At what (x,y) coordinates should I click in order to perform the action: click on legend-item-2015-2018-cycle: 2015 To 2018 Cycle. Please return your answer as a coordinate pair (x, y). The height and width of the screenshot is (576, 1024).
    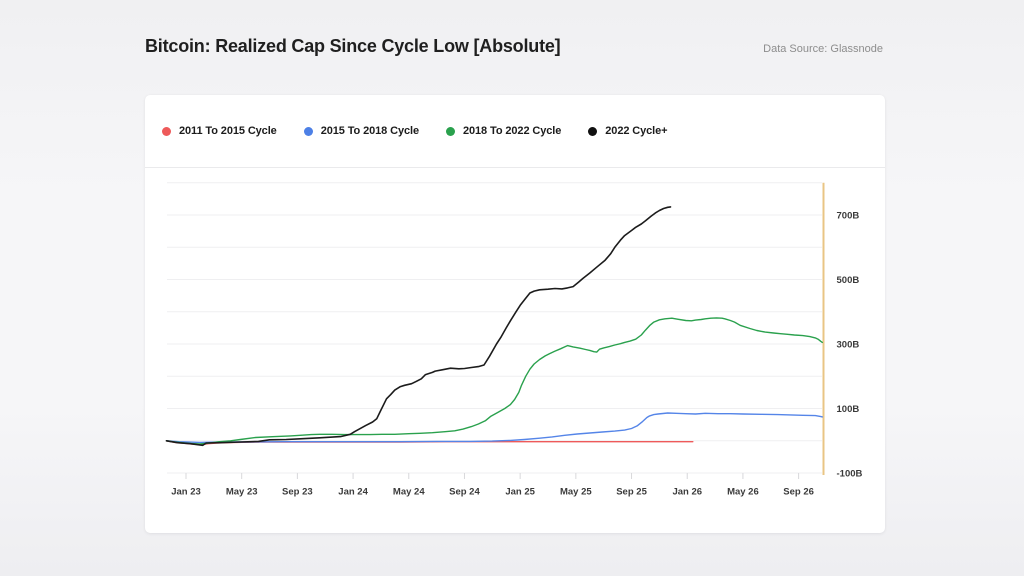
    Looking at the image, I should click on (361, 131).